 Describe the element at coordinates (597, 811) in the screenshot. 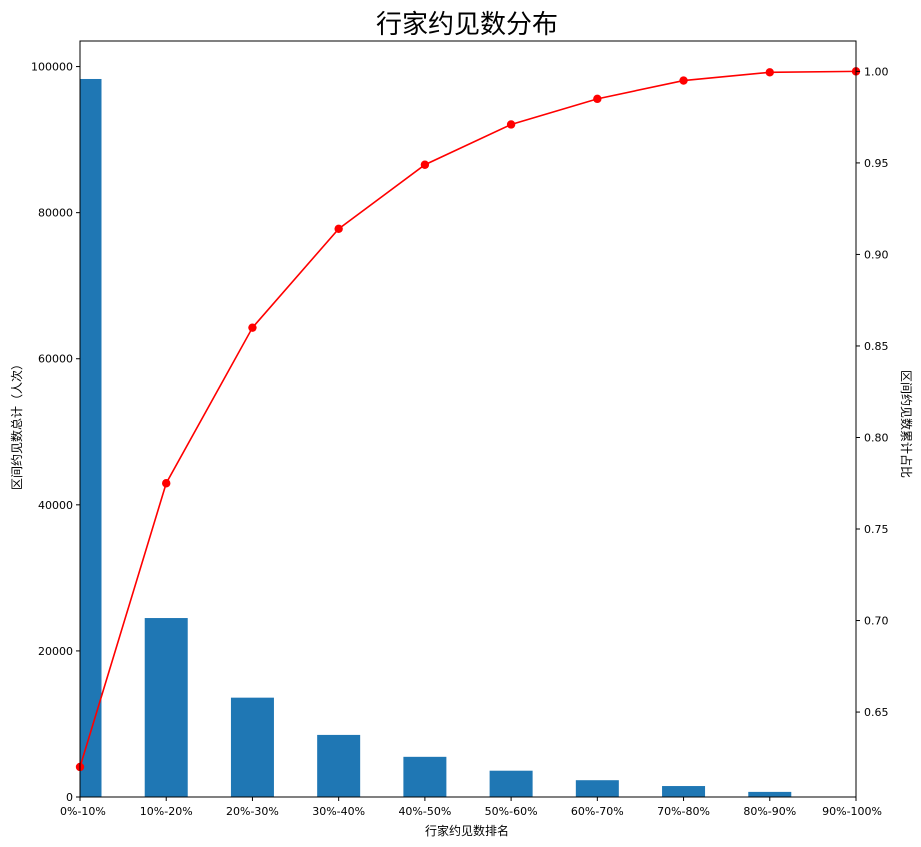

I see `x-tick-label: 60%-70%` at that location.